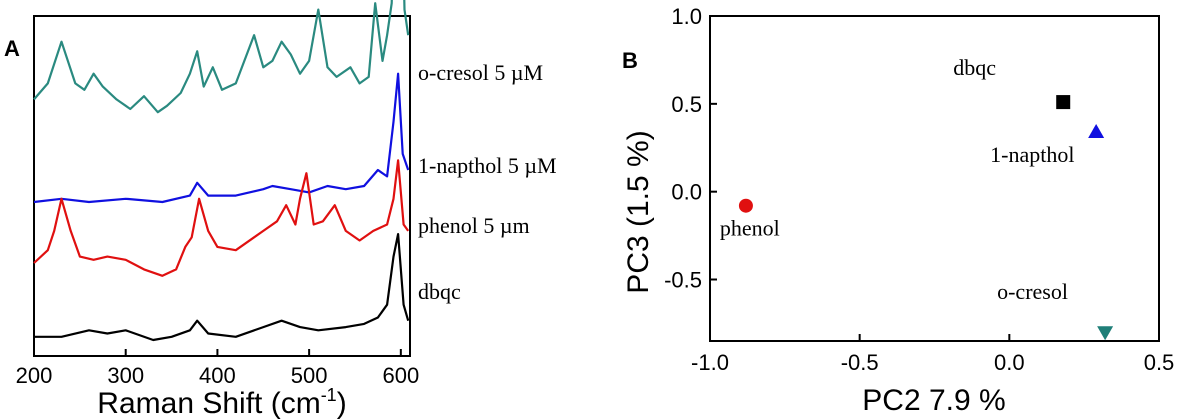  Describe the element at coordinates (1096, 130) in the screenshot. I see `point-marker-triangle-up` at that location.